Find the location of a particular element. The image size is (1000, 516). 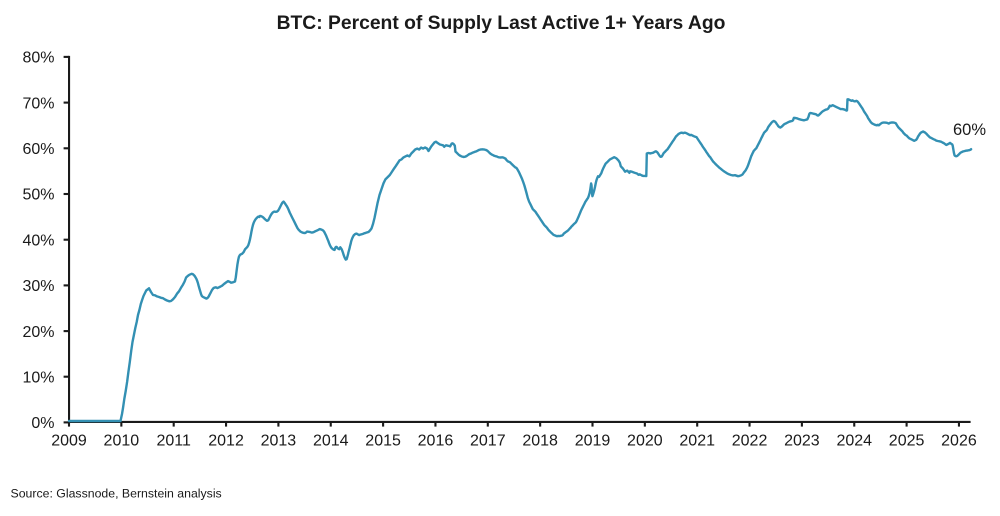

svg-text: 70% is located at coordinates (38, 103).